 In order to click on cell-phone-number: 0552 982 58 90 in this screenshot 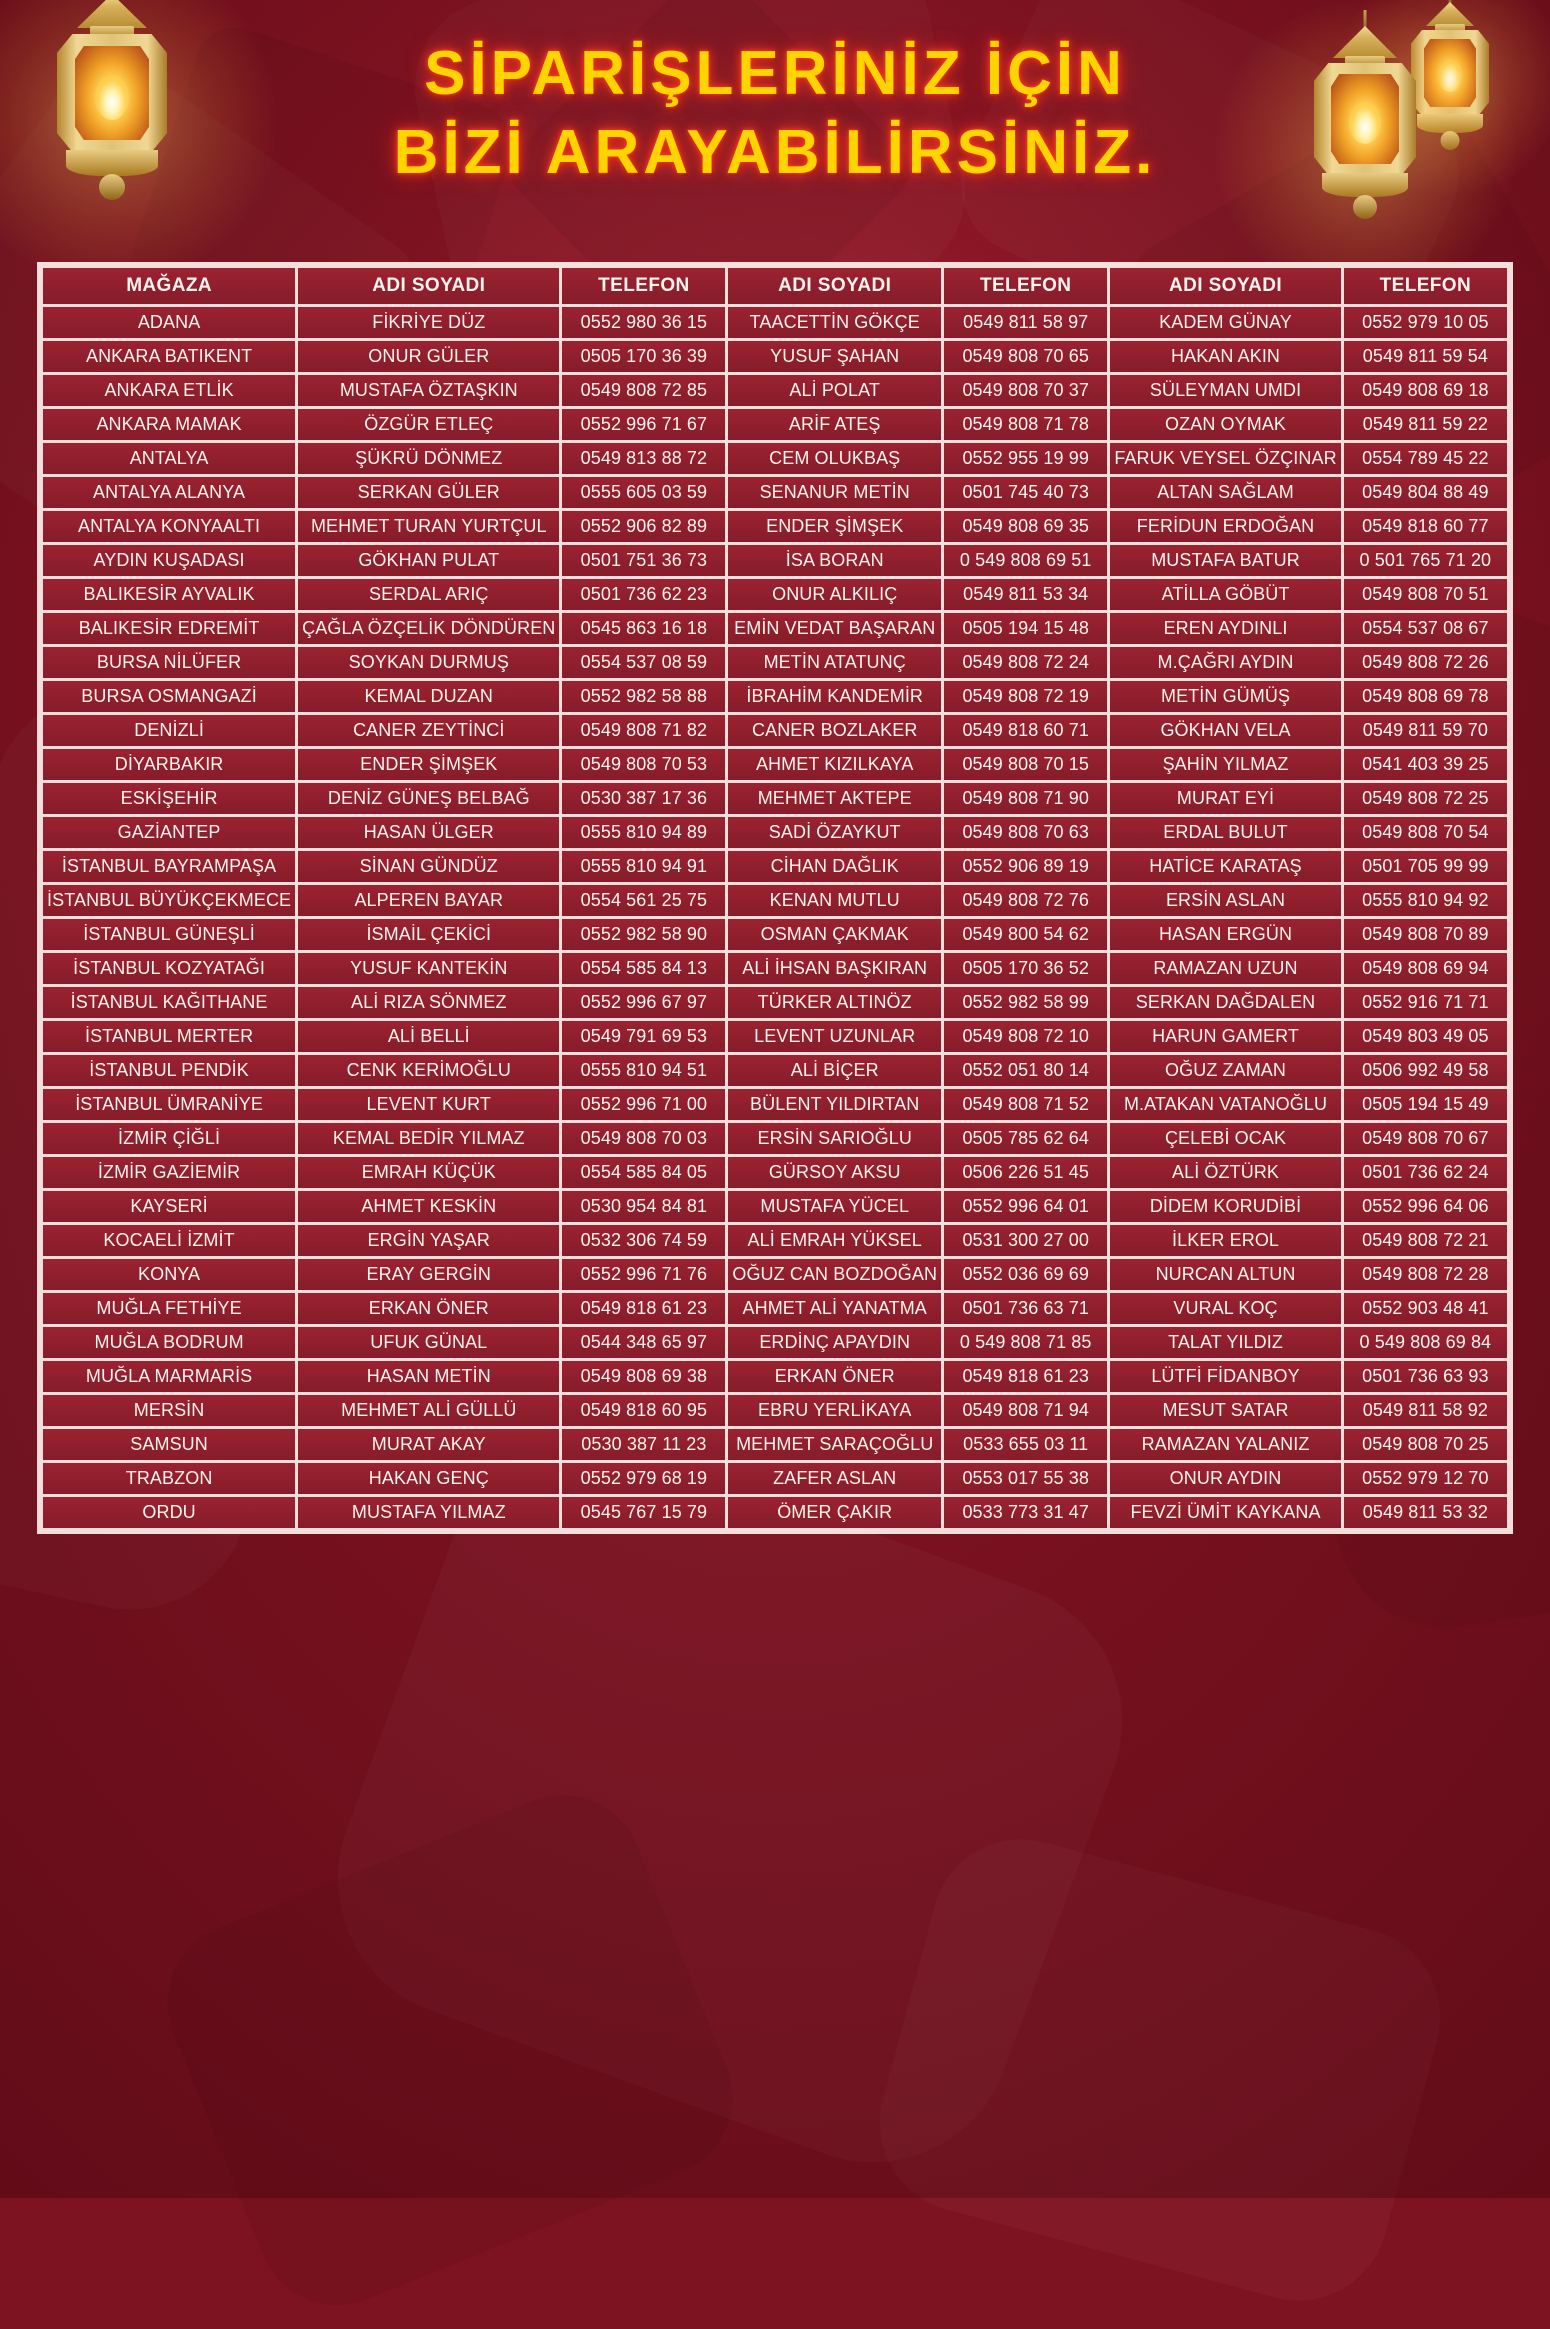, I will do `click(644, 934)`.